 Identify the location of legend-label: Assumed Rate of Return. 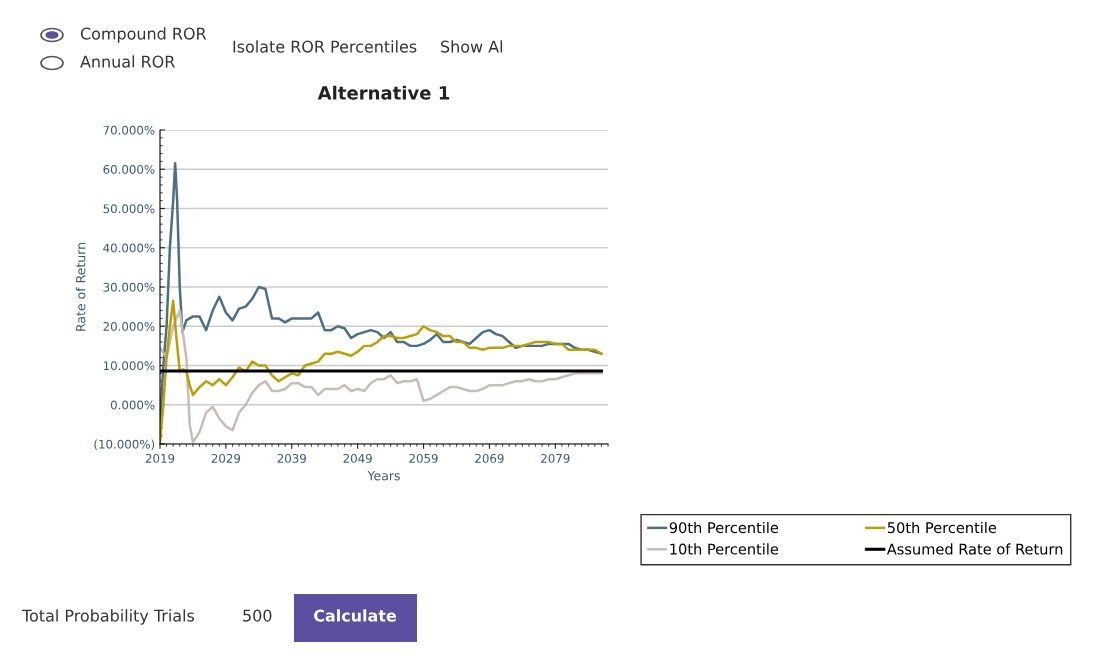
(974, 549).